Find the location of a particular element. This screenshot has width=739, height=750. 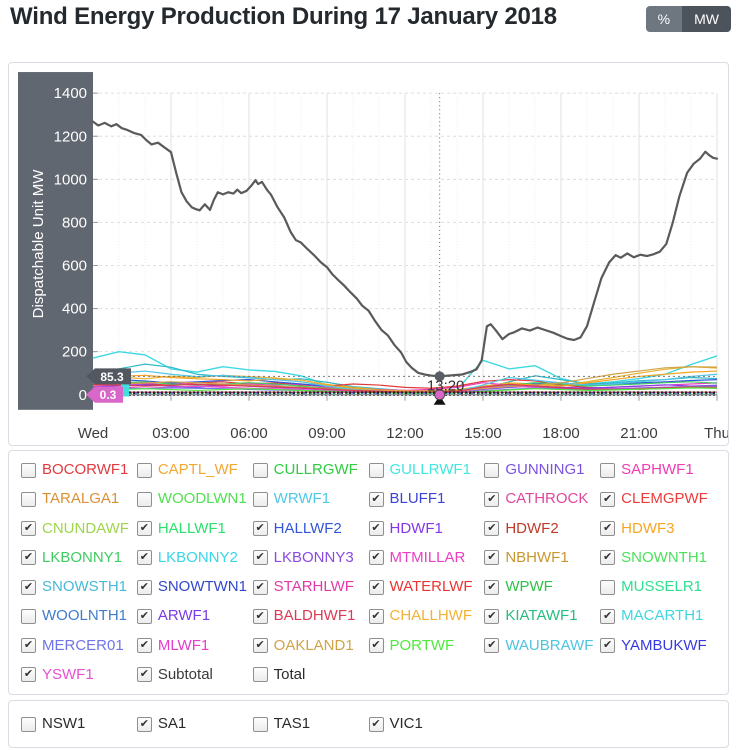

legend-item-kiatawf1: KIATAWF1 is located at coordinates (542, 616).